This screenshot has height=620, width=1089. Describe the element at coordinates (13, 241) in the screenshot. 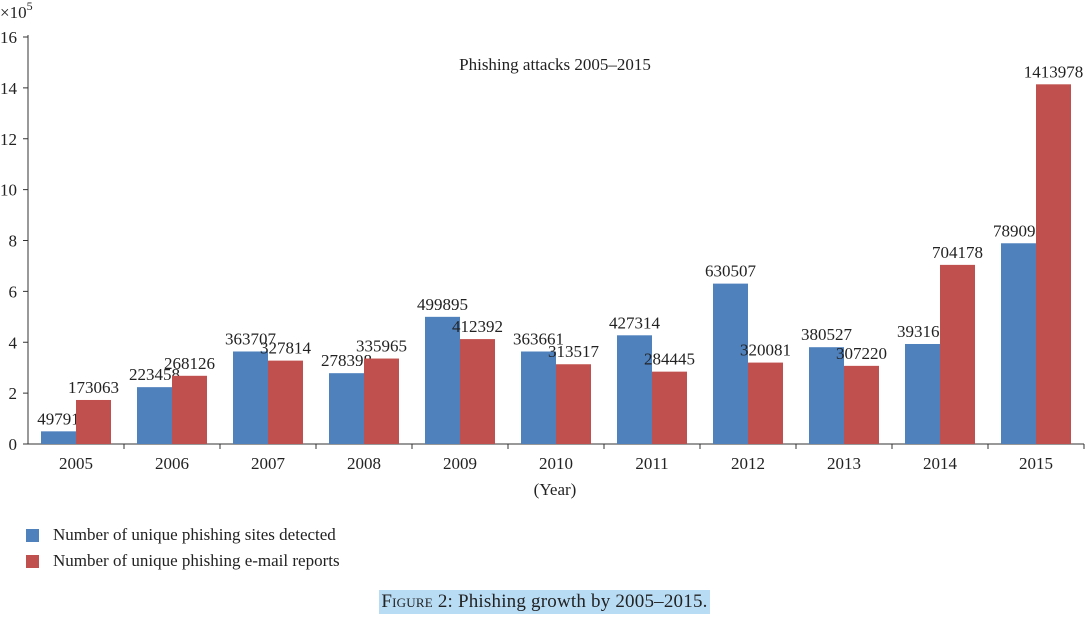

I see `y-tick-label: 8` at that location.